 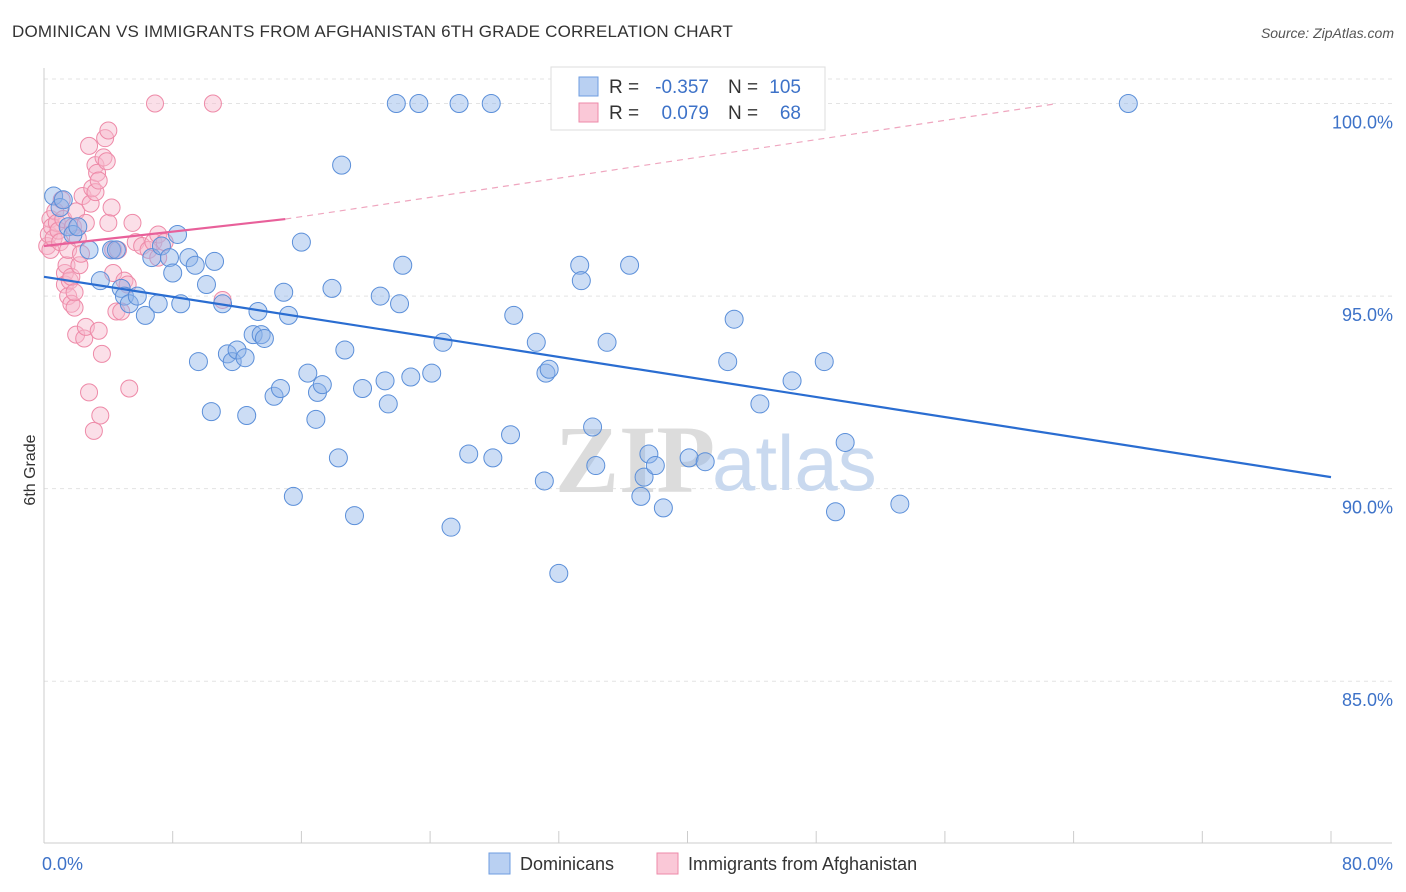 I want to click on y-axis-label: 6th Grade, so click(x=30, y=469).